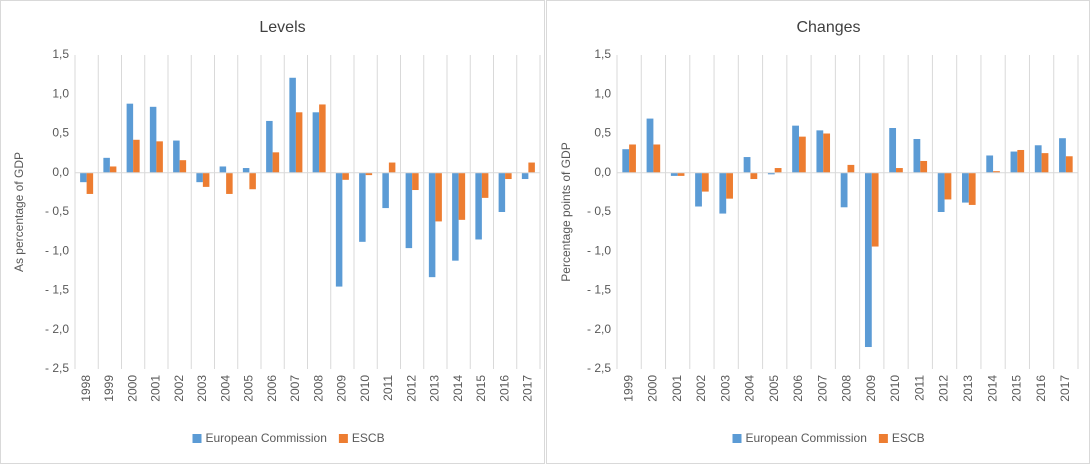 This screenshot has width=1090, height=464. What do you see at coordinates (944, 388) in the screenshot?
I see `x-tick-label: 2012` at bounding box center [944, 388].